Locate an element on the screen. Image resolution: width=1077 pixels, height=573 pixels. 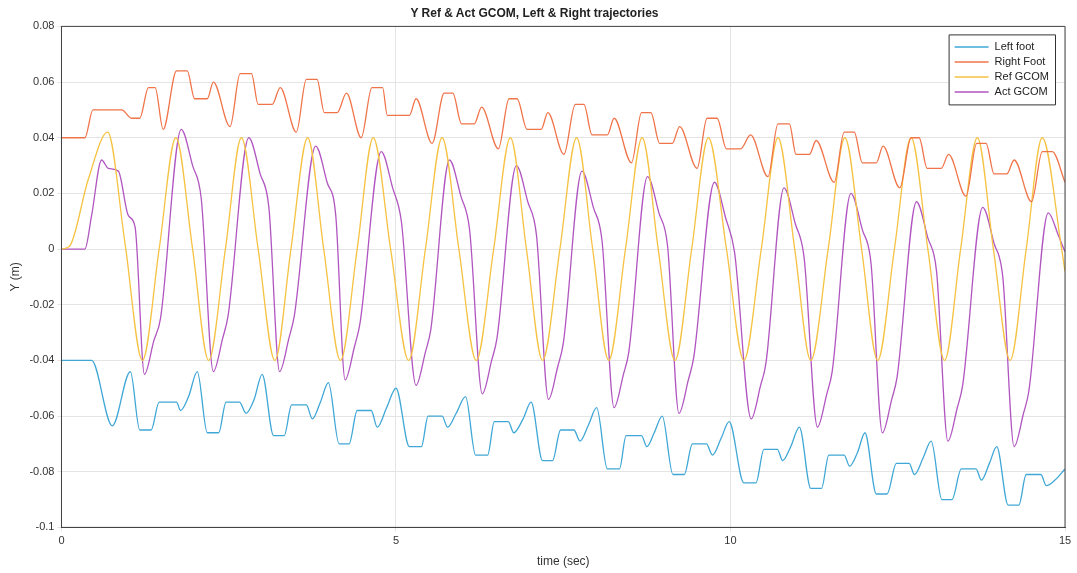
y-tick-label: -0.08 is located at coordinates (42, 470).